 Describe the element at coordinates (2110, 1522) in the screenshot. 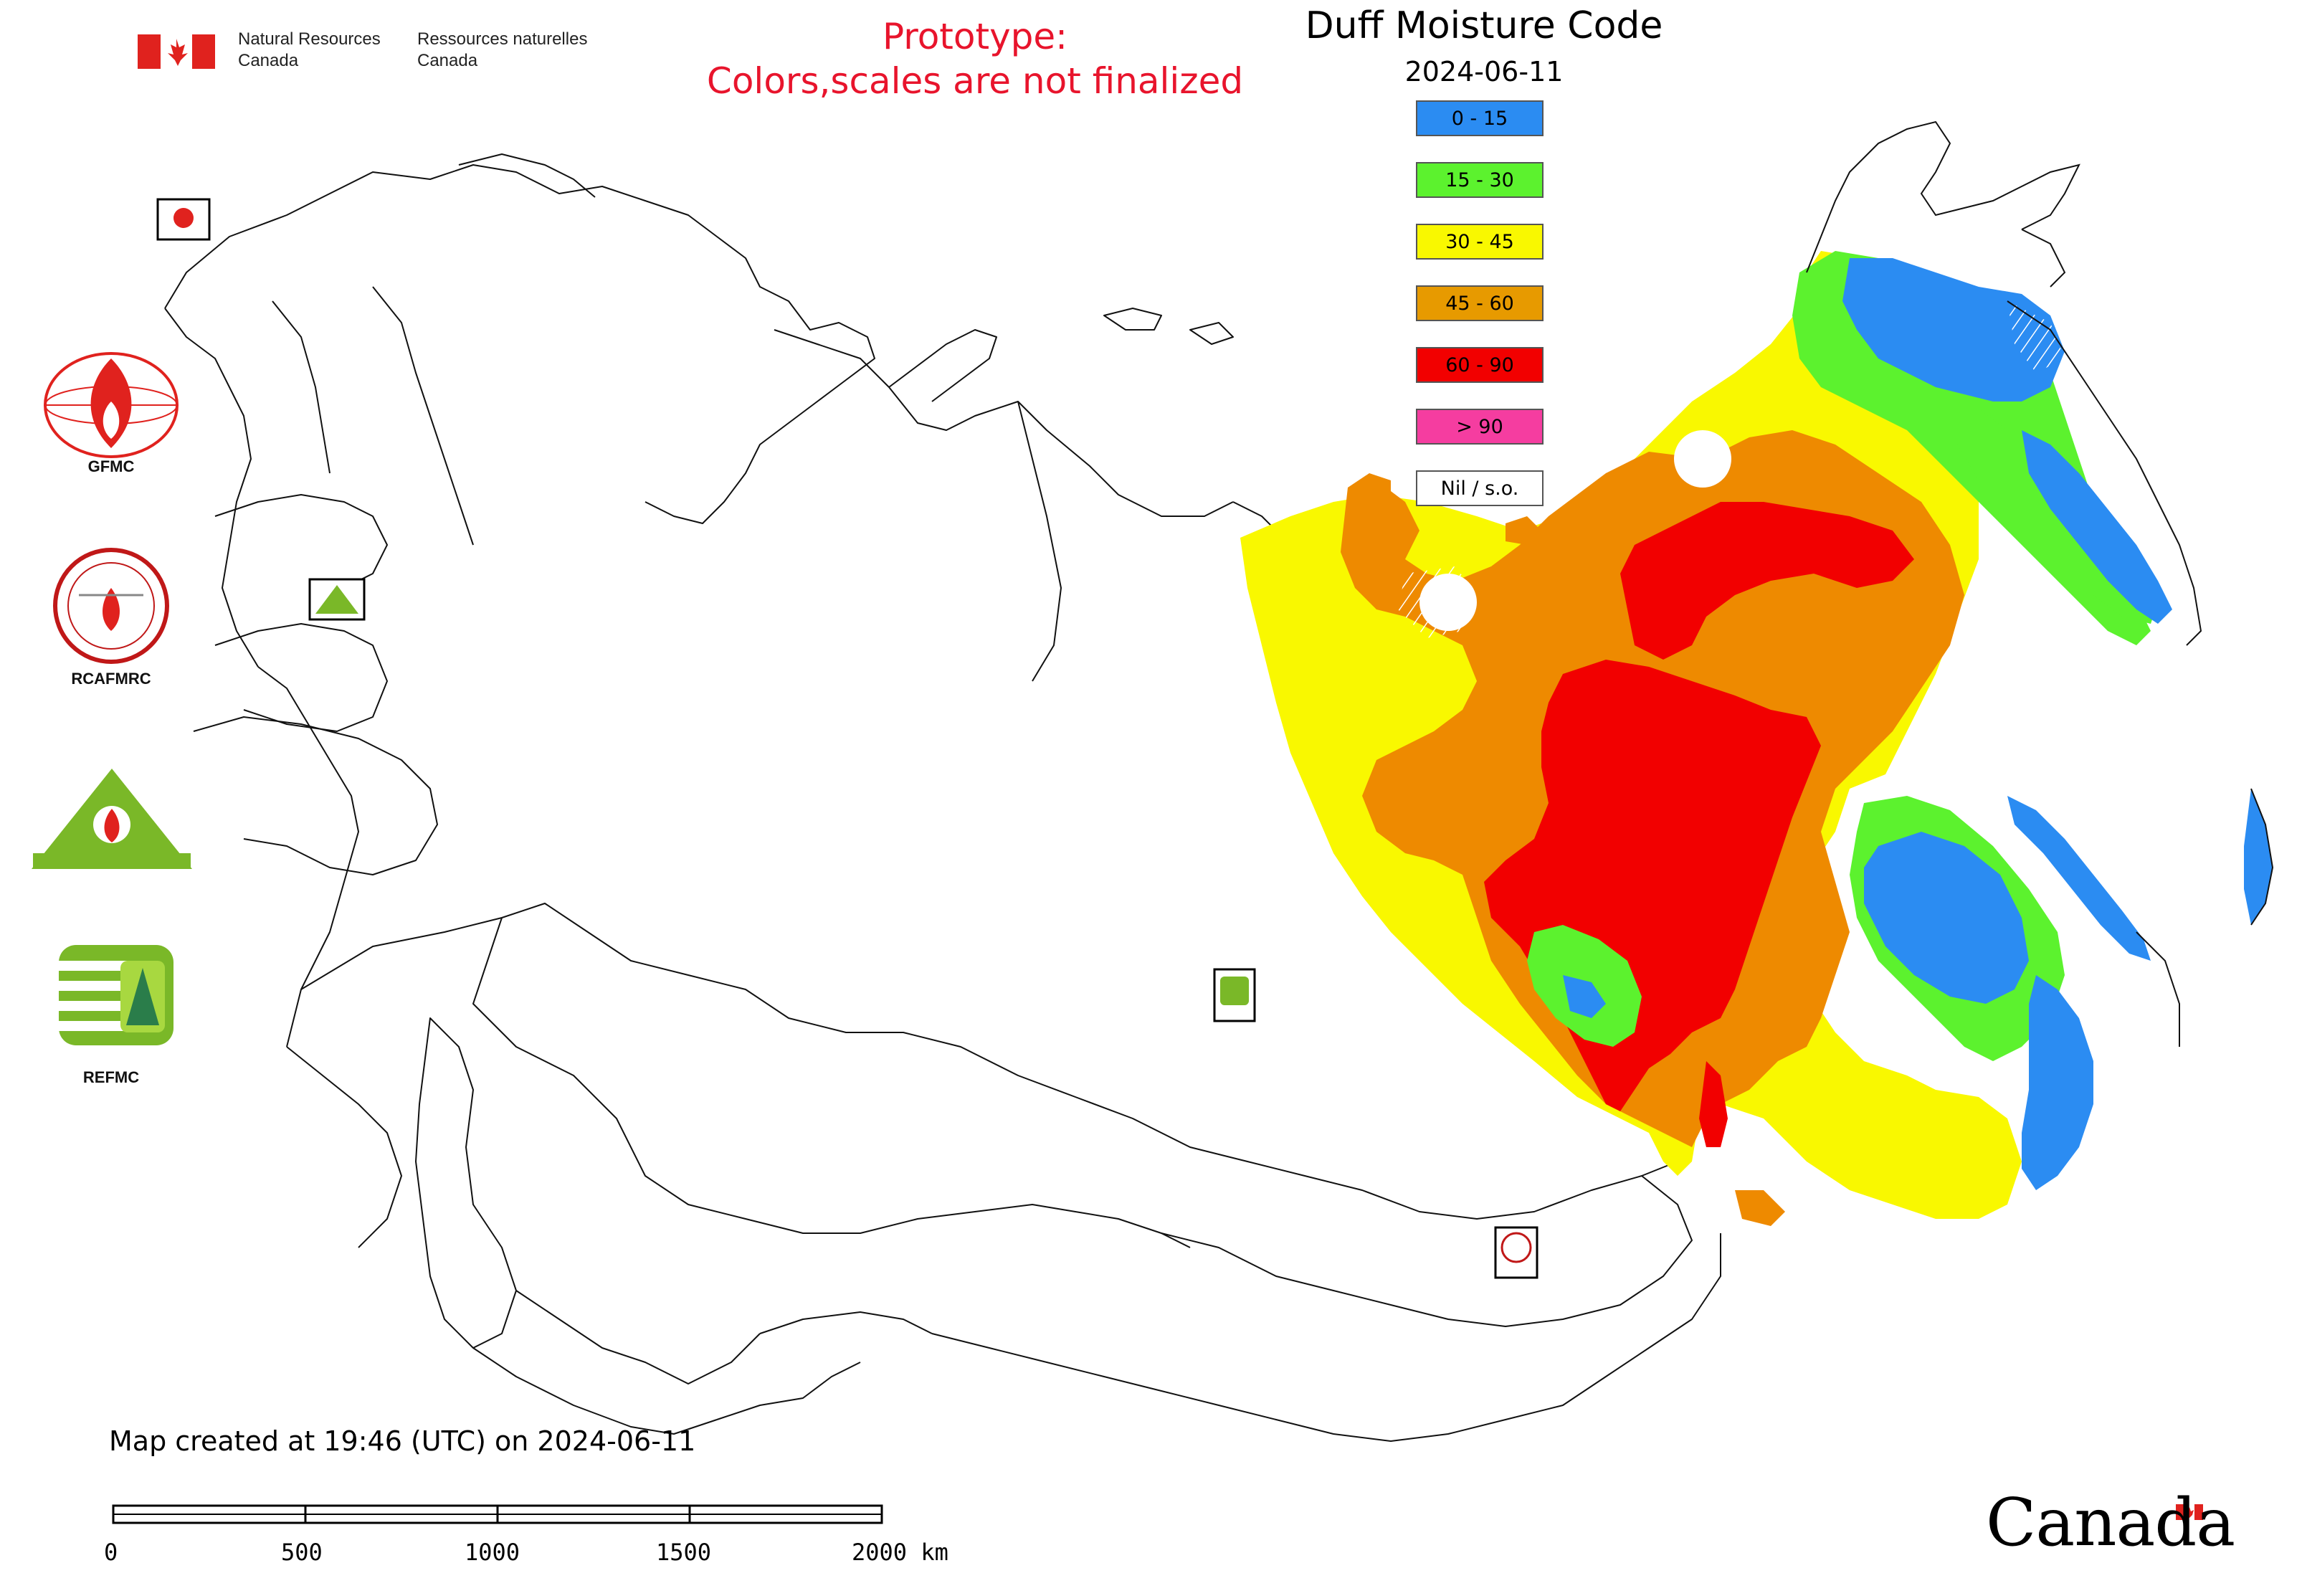

I see `canada-wordmark: Canada` at that location.